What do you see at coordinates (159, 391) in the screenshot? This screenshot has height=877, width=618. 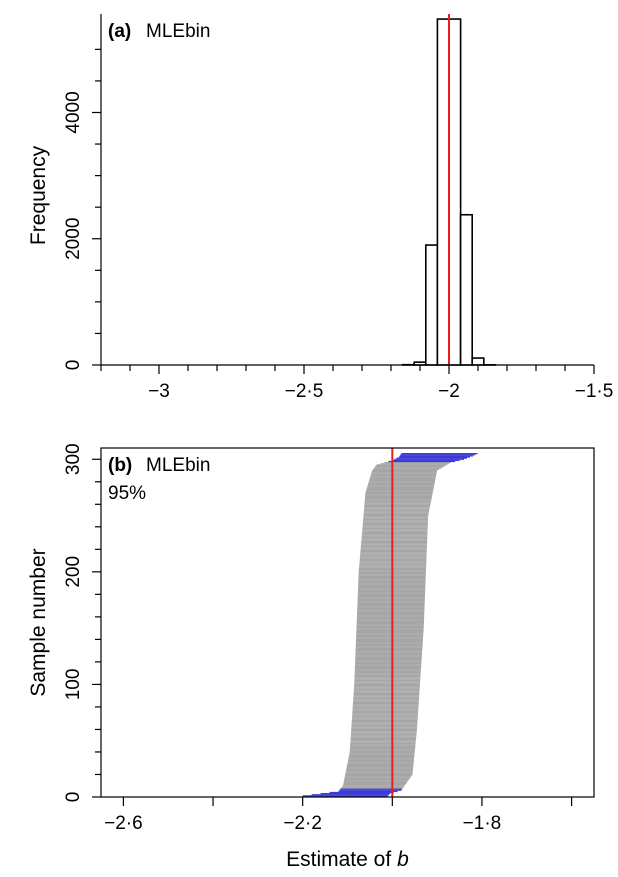 I see `x-tick-label-a: −3` at bounding box center [159, 391].